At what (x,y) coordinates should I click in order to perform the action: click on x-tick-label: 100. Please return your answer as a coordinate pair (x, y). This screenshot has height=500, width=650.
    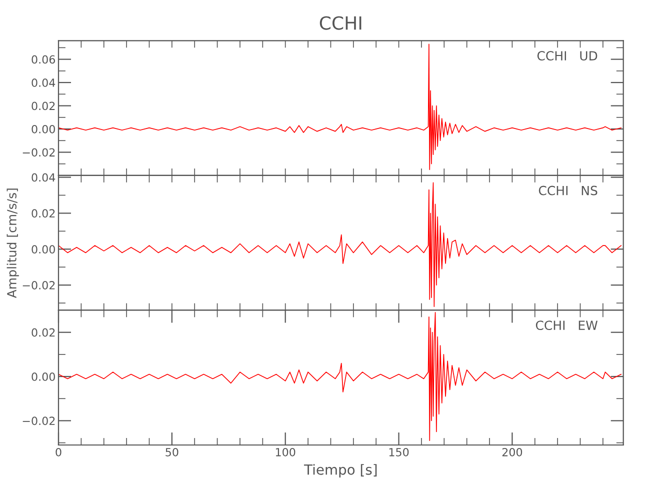
    Looking at the image, I should click on (286, 452).